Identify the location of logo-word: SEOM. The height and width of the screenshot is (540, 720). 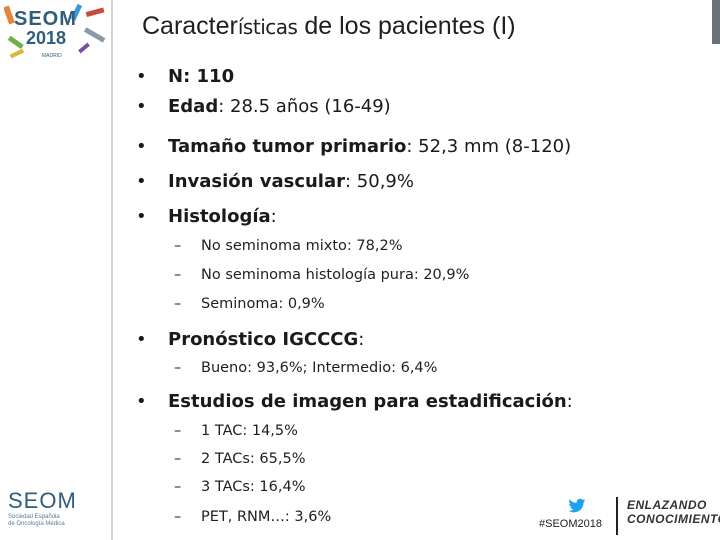
(45, 19).